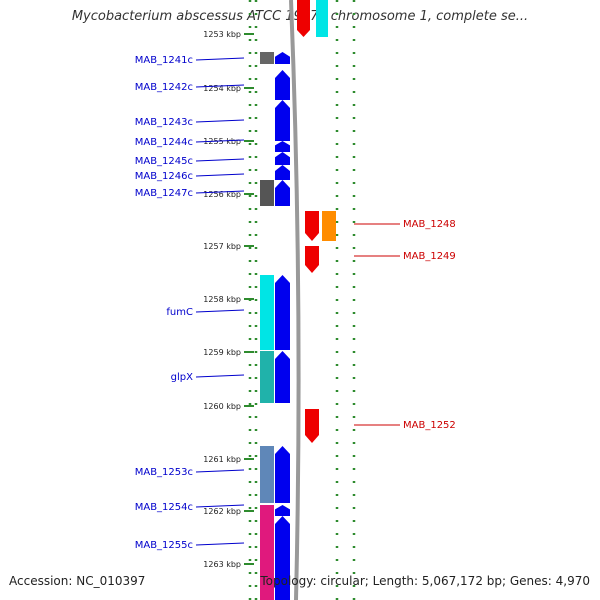 This screenshot has height=600, width=600. I want to click on reverse-gene-label: MAB_1243c, so click(164, 122).